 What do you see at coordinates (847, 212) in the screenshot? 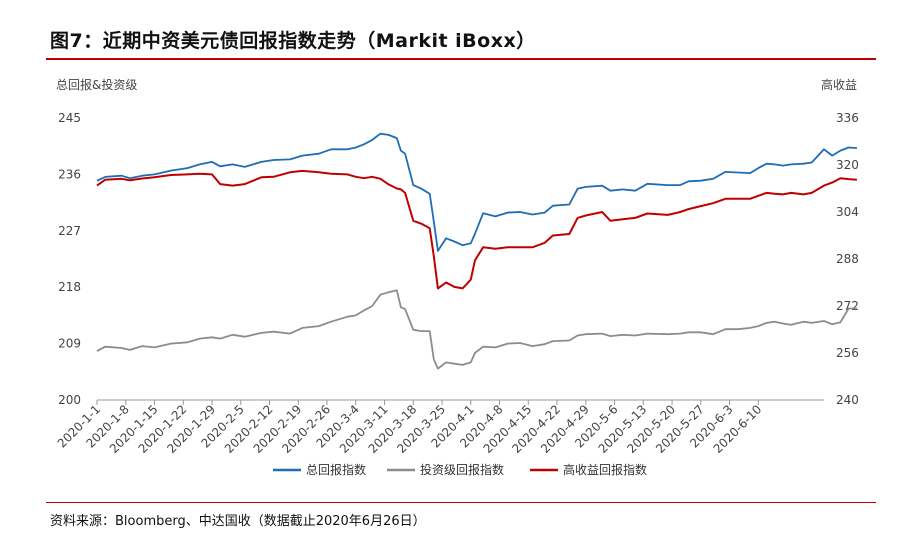
I see `right-tick-label: 304` at bounding box center [847, 212].